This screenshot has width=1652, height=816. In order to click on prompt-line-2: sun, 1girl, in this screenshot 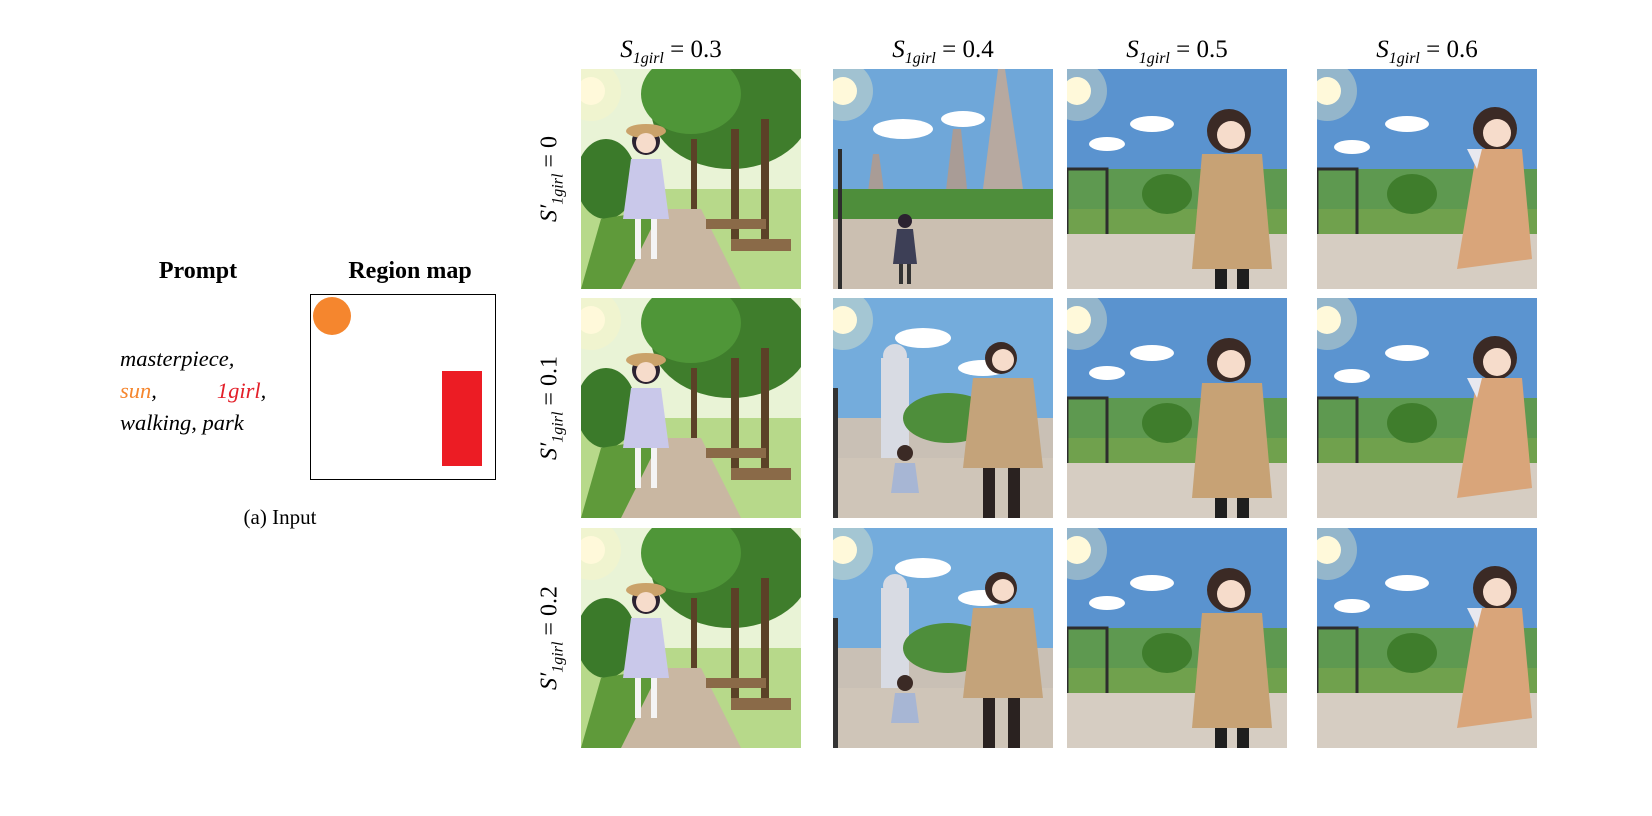, I will do `click(193, 391)`.